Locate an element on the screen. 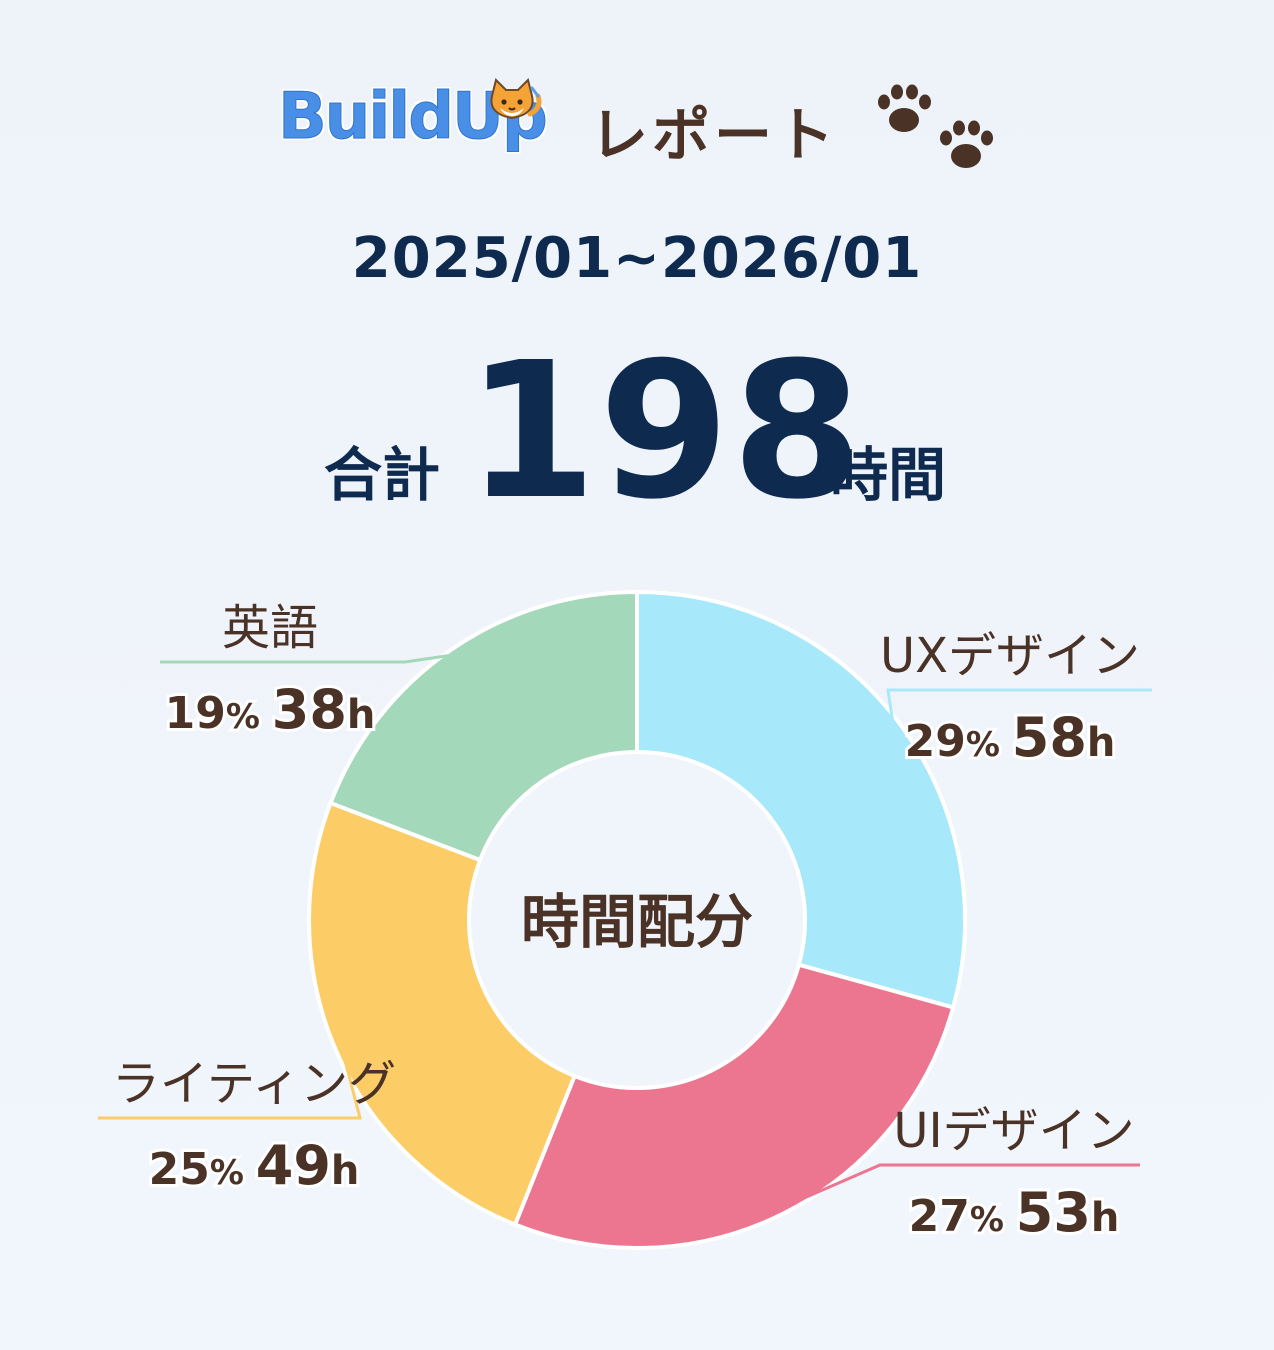 This screenshot has height=1350, width=1274. total-value: 198 is located at coordinates (665, 431).